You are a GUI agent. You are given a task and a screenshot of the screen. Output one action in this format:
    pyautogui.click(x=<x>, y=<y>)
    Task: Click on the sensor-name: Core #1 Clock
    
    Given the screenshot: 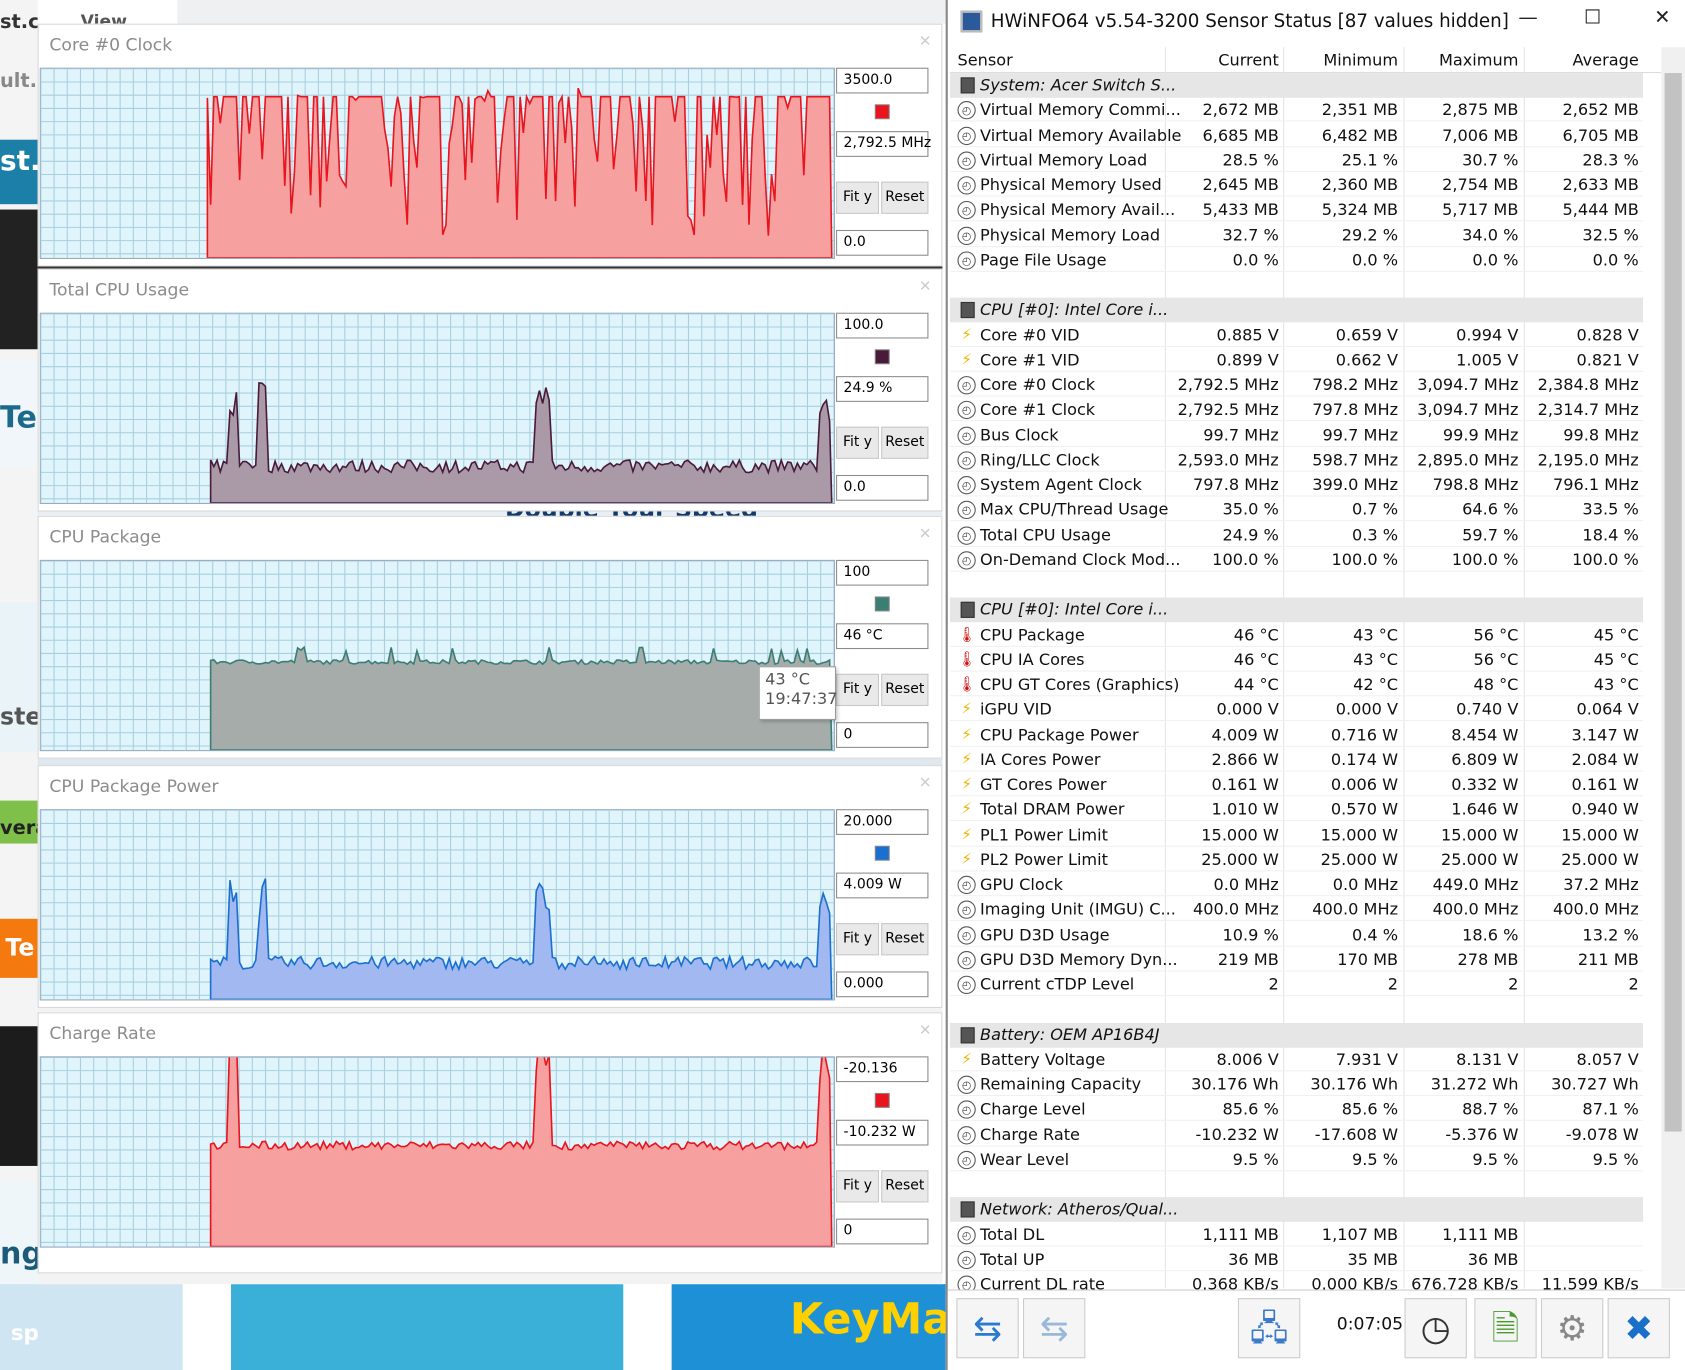 What is the action you would take?
    pyautogui.click(x=1038, y=410)
    